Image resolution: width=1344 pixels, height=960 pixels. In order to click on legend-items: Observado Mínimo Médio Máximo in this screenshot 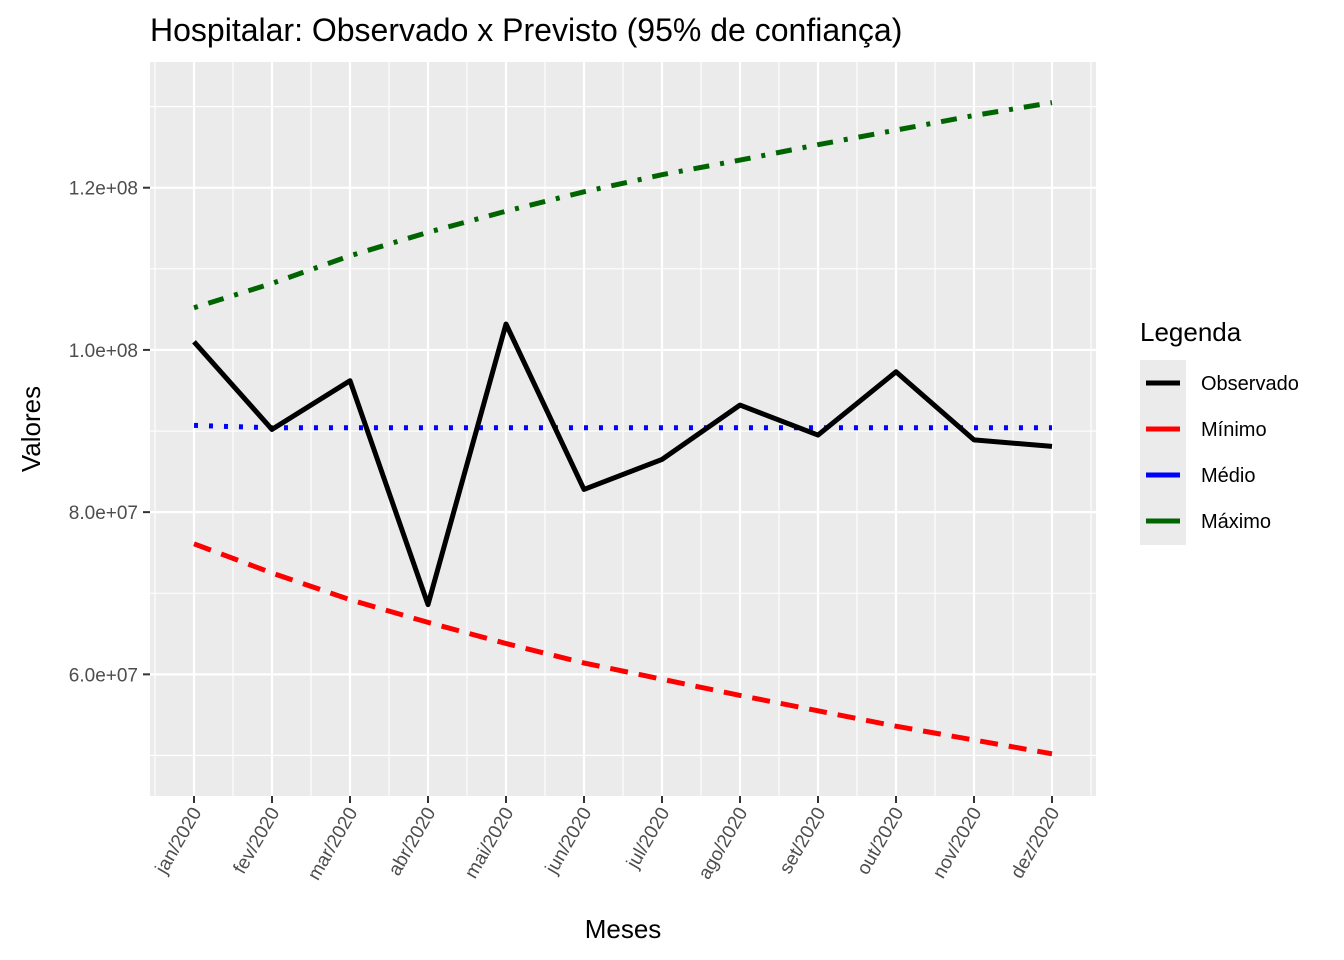, I will do `click(1222, 453)`.